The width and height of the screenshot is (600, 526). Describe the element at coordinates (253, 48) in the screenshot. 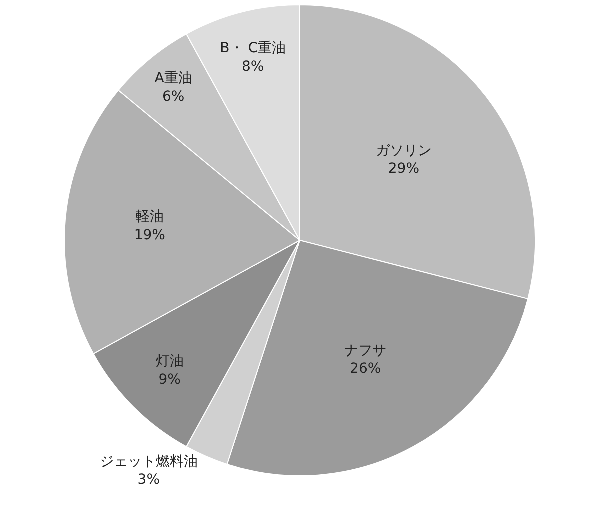

I see `slice-label: B・ C重油` at that location.